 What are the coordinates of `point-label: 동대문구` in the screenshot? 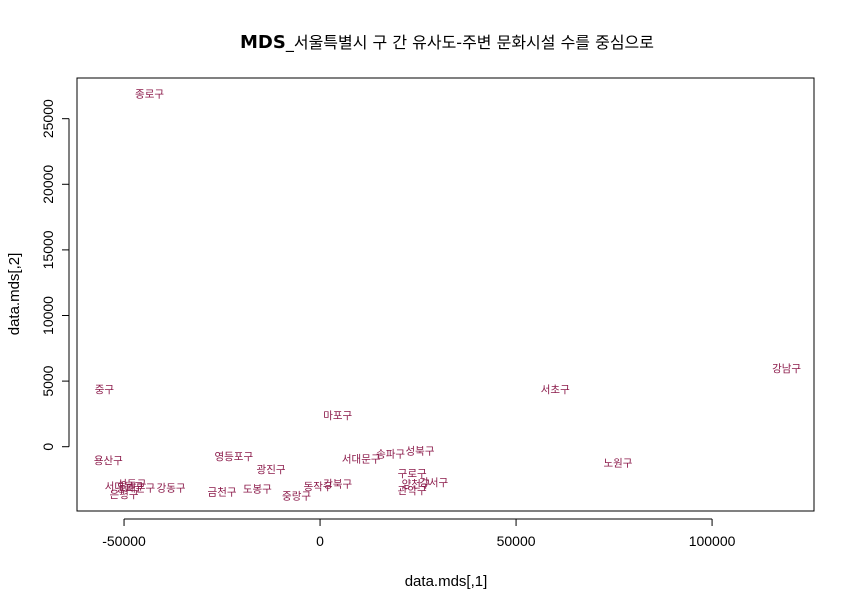 It's located at (135, 488).